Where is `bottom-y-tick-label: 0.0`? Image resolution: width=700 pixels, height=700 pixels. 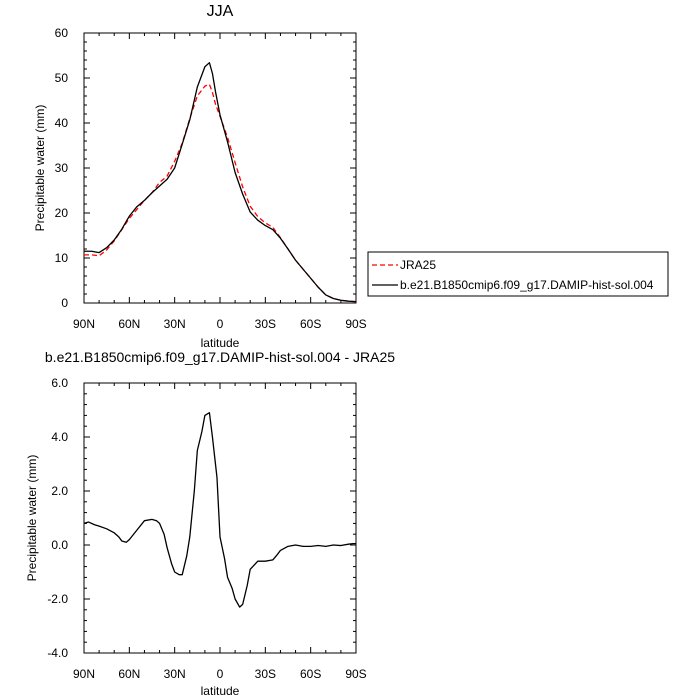
bottom-y-tick-label: 0.0 is located at coordinates (59, 545).